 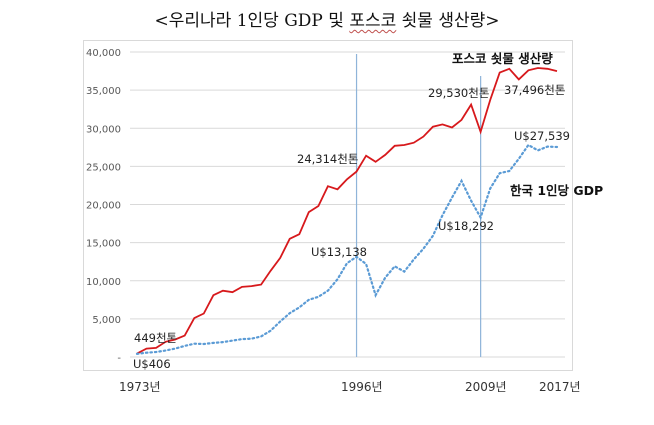 What do you see at coordinates (560, 387) in the screenshot?
I see `x-tick-2017: 2017년` at bounding box center [560, 387].